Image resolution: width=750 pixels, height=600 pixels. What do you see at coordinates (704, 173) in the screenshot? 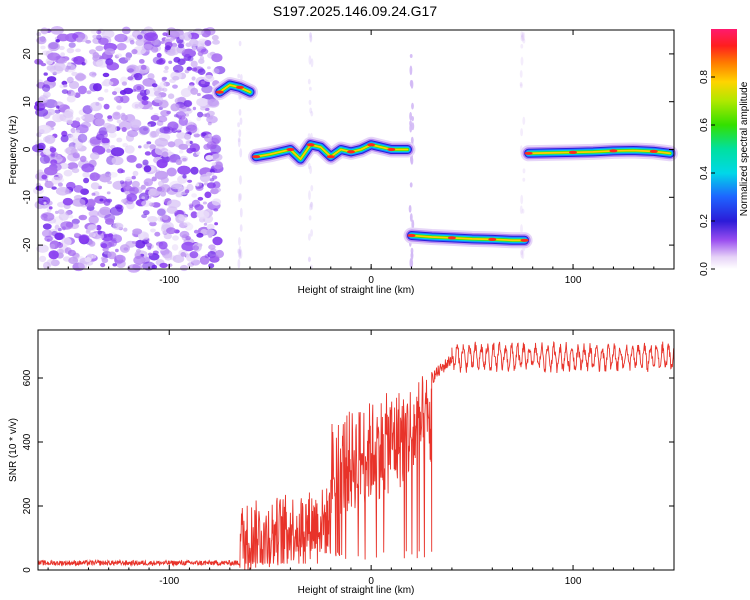
I see `colorbar-tick-label: 0.4` at bounding box center [704, 173].